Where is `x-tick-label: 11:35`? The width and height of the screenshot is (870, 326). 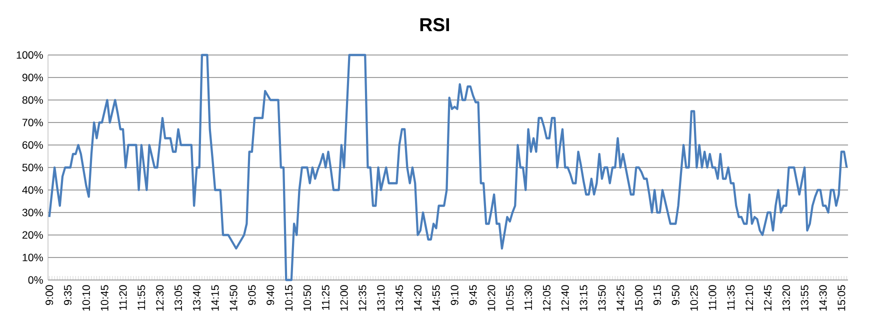
x-tick-label: 11:35 is located at coordinates (731, 297).